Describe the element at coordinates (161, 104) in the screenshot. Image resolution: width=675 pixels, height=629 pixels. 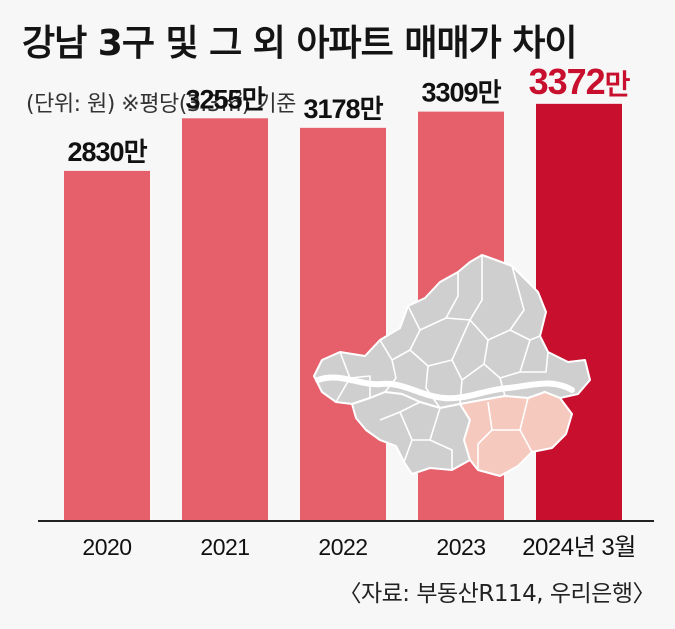
I see `chart-subtitle: (단위: 원) ※평당(3.3㎡) 기준` at that location.